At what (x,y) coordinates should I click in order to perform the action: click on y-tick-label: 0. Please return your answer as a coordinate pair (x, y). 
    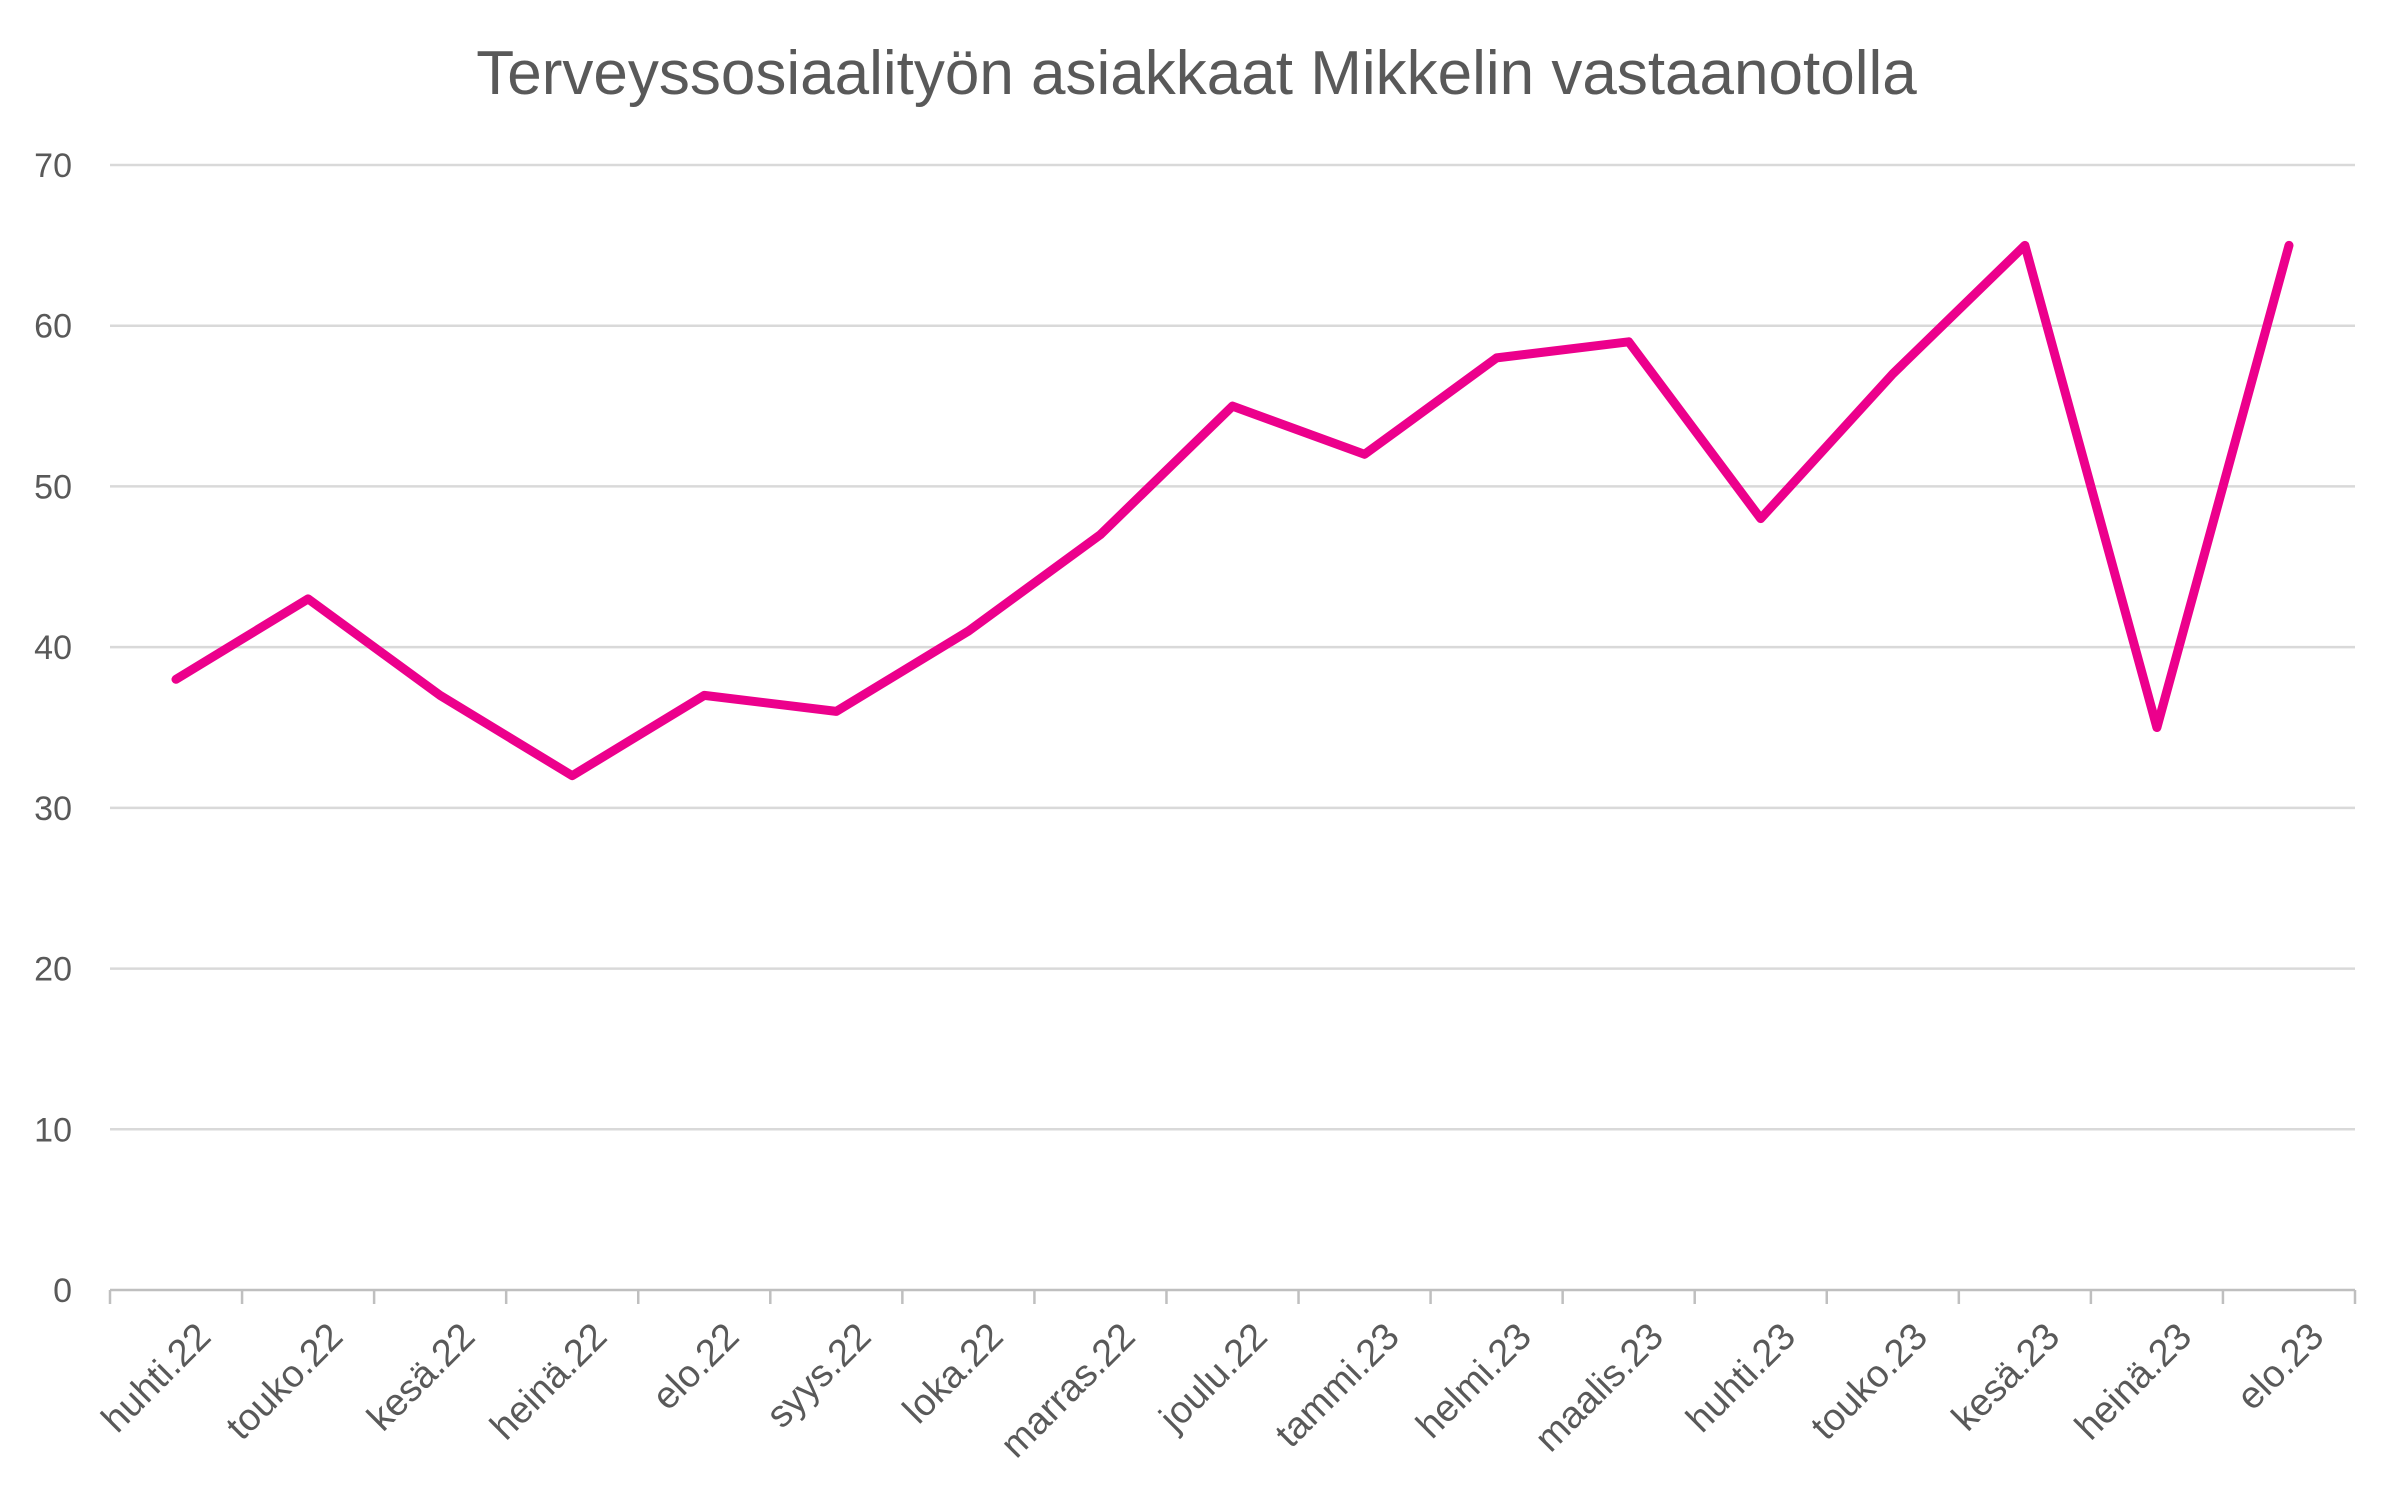
    Looking at the image, I should click on (62, 1291).